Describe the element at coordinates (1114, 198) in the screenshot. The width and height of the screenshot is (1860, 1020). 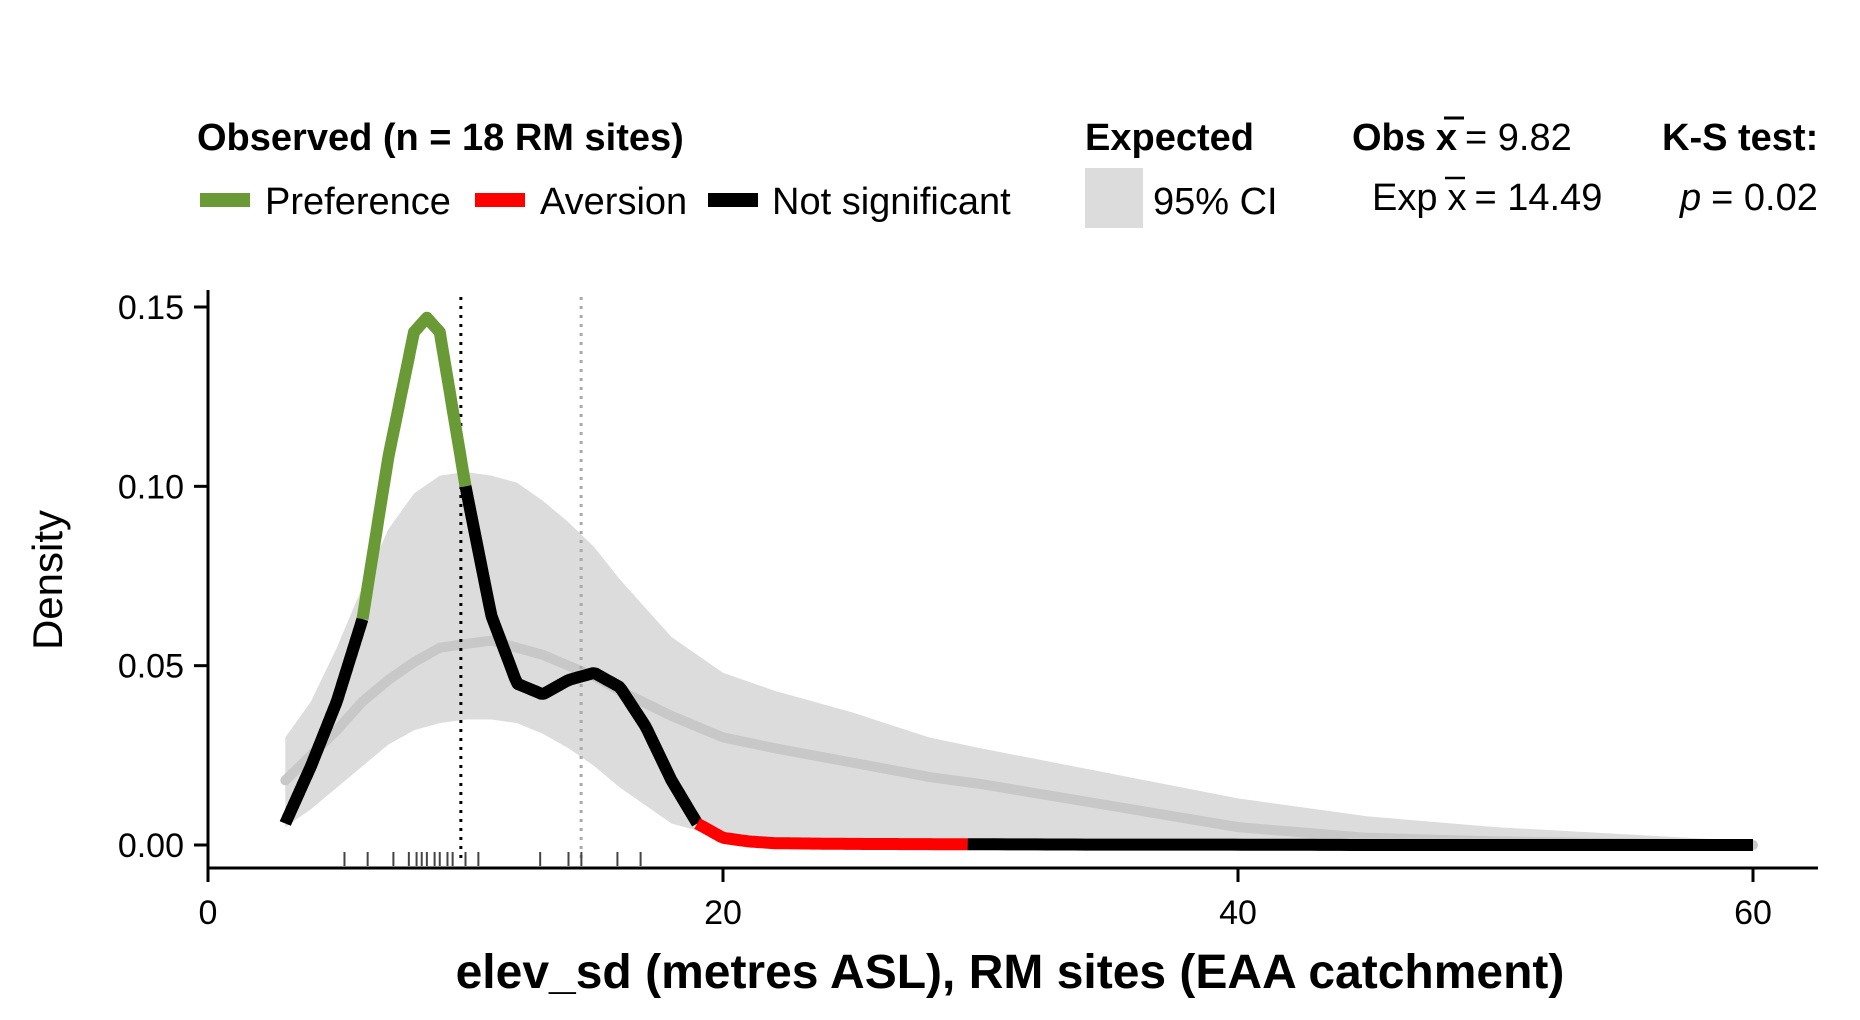
I see `legend-ci-swatch` at that location.